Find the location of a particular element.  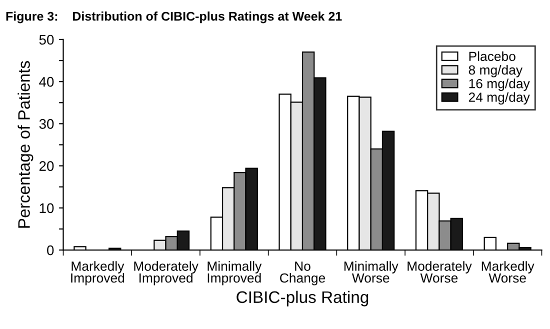

x-tick-label: Markedly Improved is located at coordinates (97, 273).